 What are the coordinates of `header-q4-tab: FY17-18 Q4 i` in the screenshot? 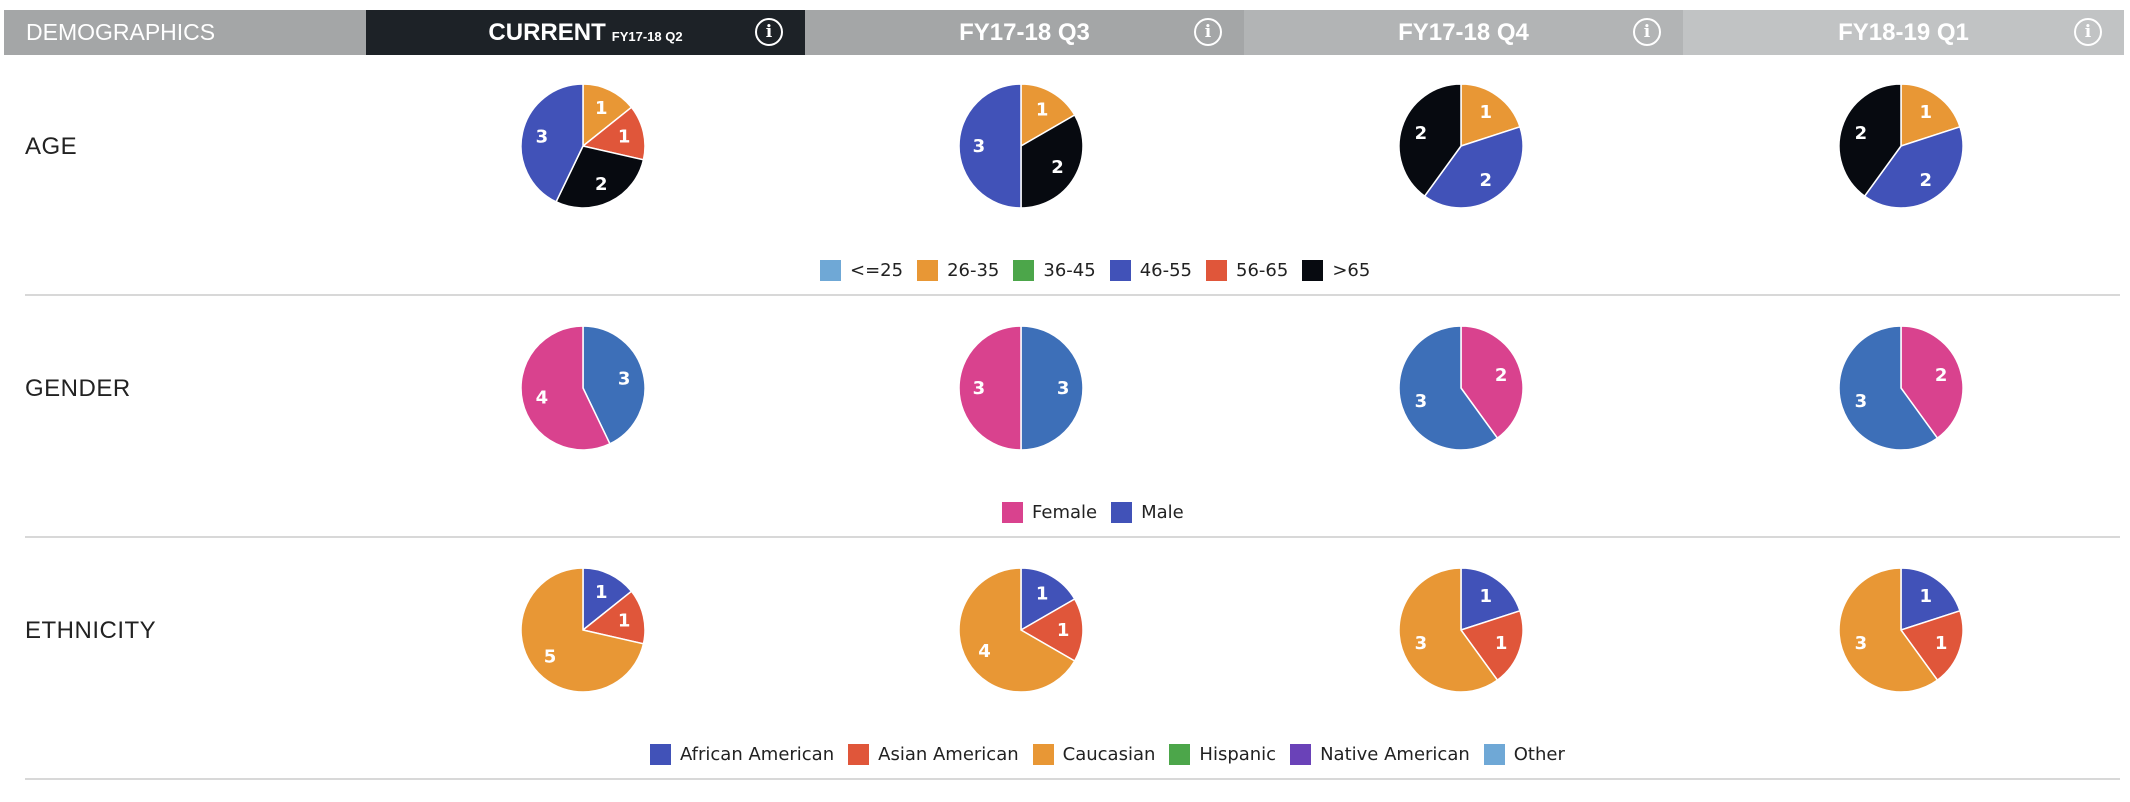 It's located at (1463, 32).